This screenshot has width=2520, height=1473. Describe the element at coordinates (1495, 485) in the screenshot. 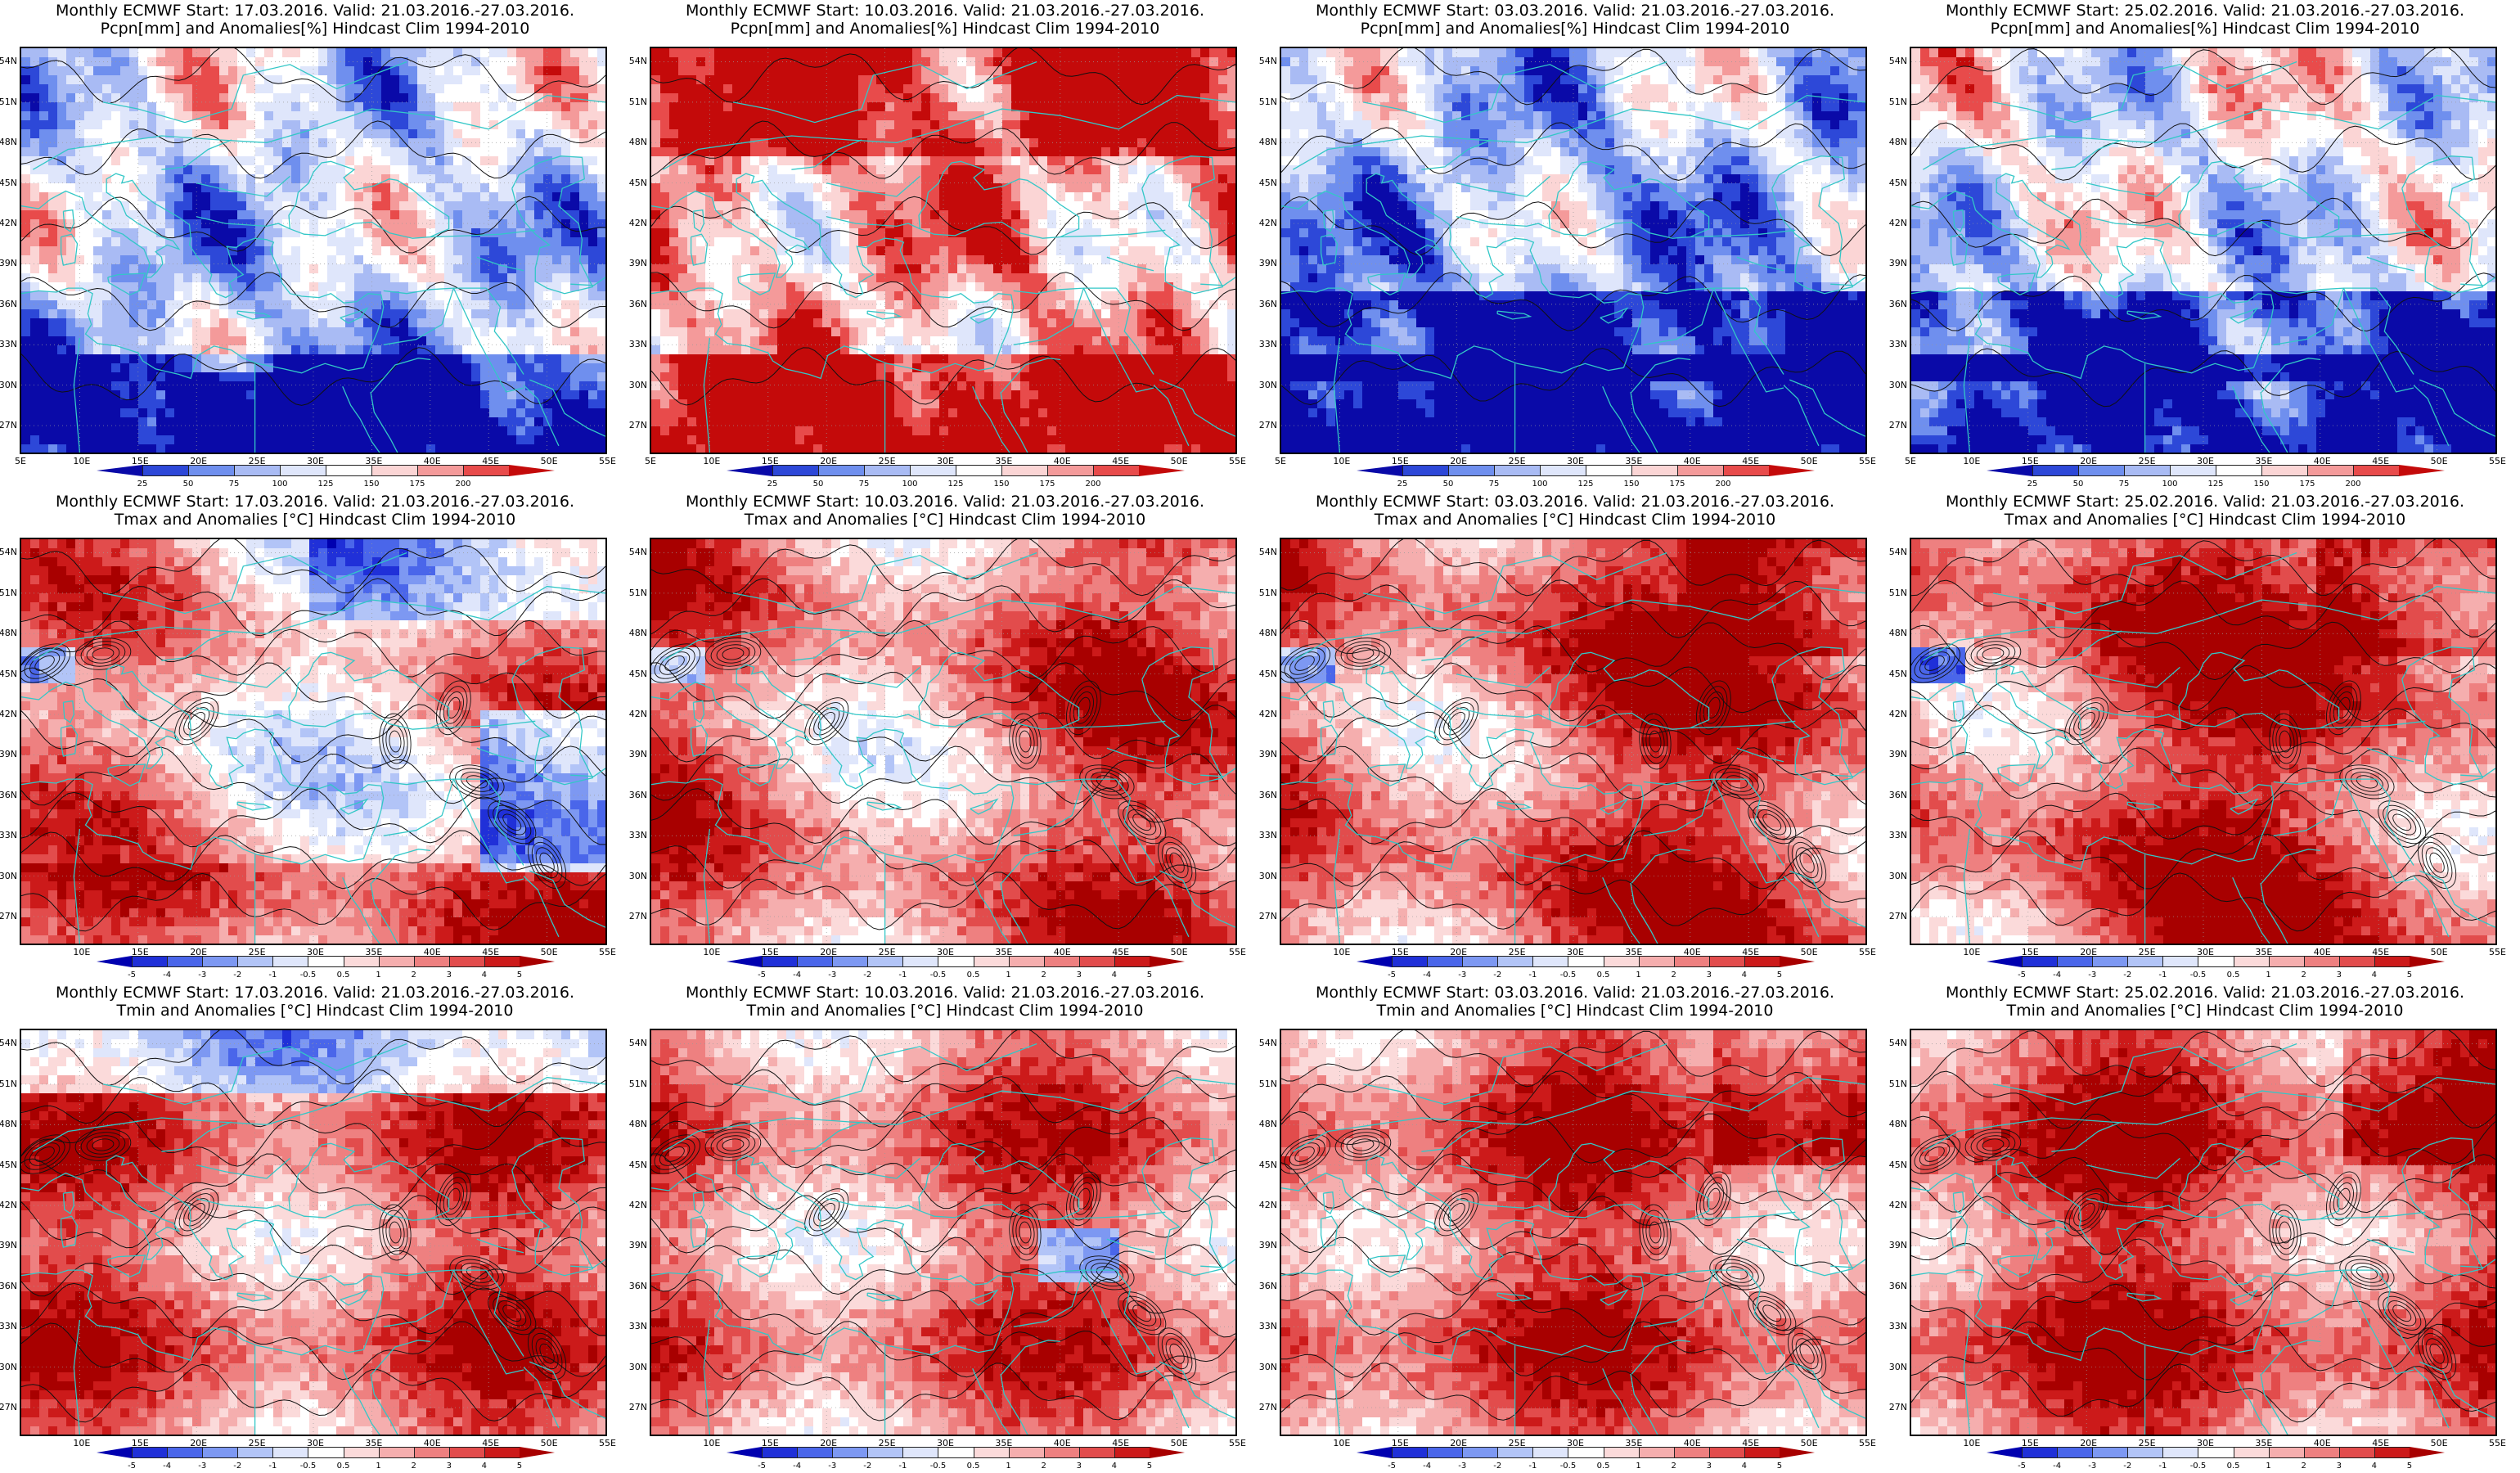

I see `colorbar-tick-label: 75` at that location.